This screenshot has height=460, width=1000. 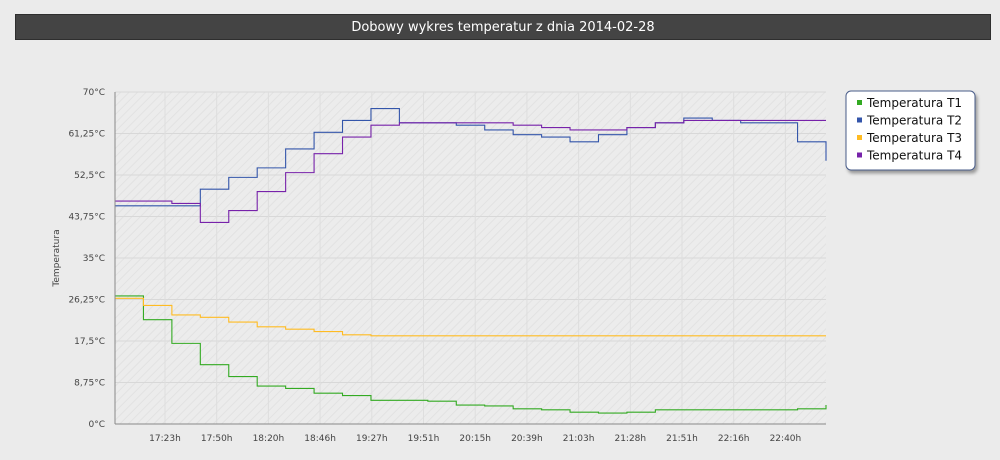 I want to click on legend-item-label: Temperatura T4, so click(x=914, y=156).